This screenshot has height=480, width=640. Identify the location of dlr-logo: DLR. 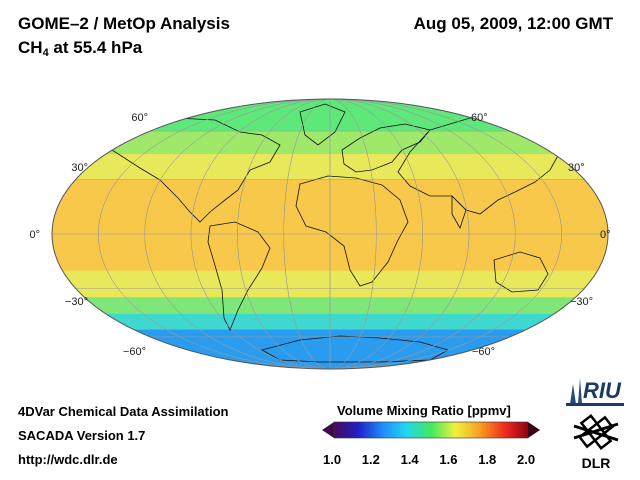
(596, 442).